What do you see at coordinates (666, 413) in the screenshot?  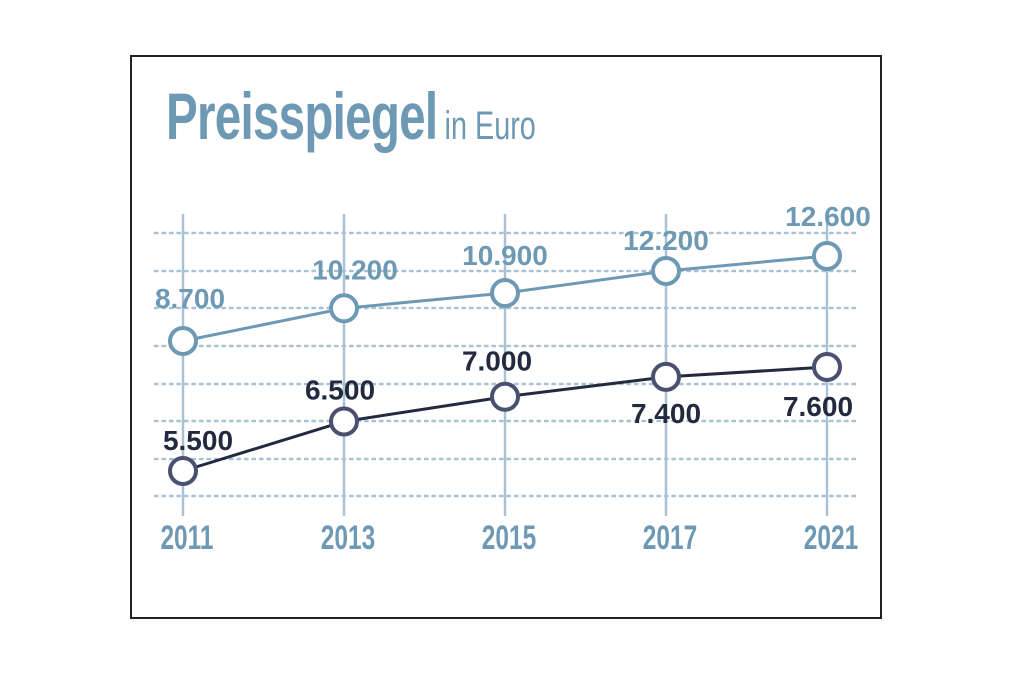 I see `data-label: 7.400` at bounding box center [666, 413].